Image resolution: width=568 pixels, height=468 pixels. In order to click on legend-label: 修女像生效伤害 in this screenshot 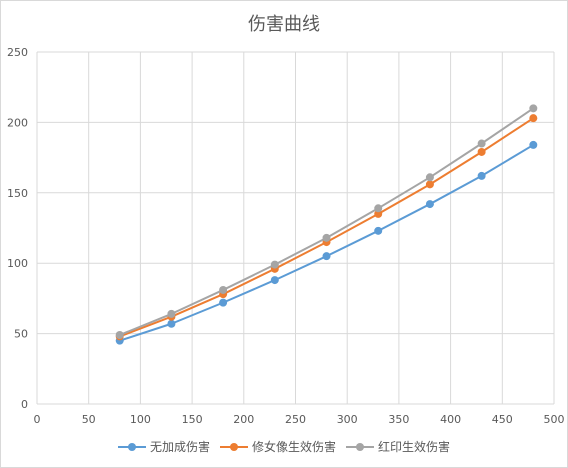, I will do `click(293, 447)`.